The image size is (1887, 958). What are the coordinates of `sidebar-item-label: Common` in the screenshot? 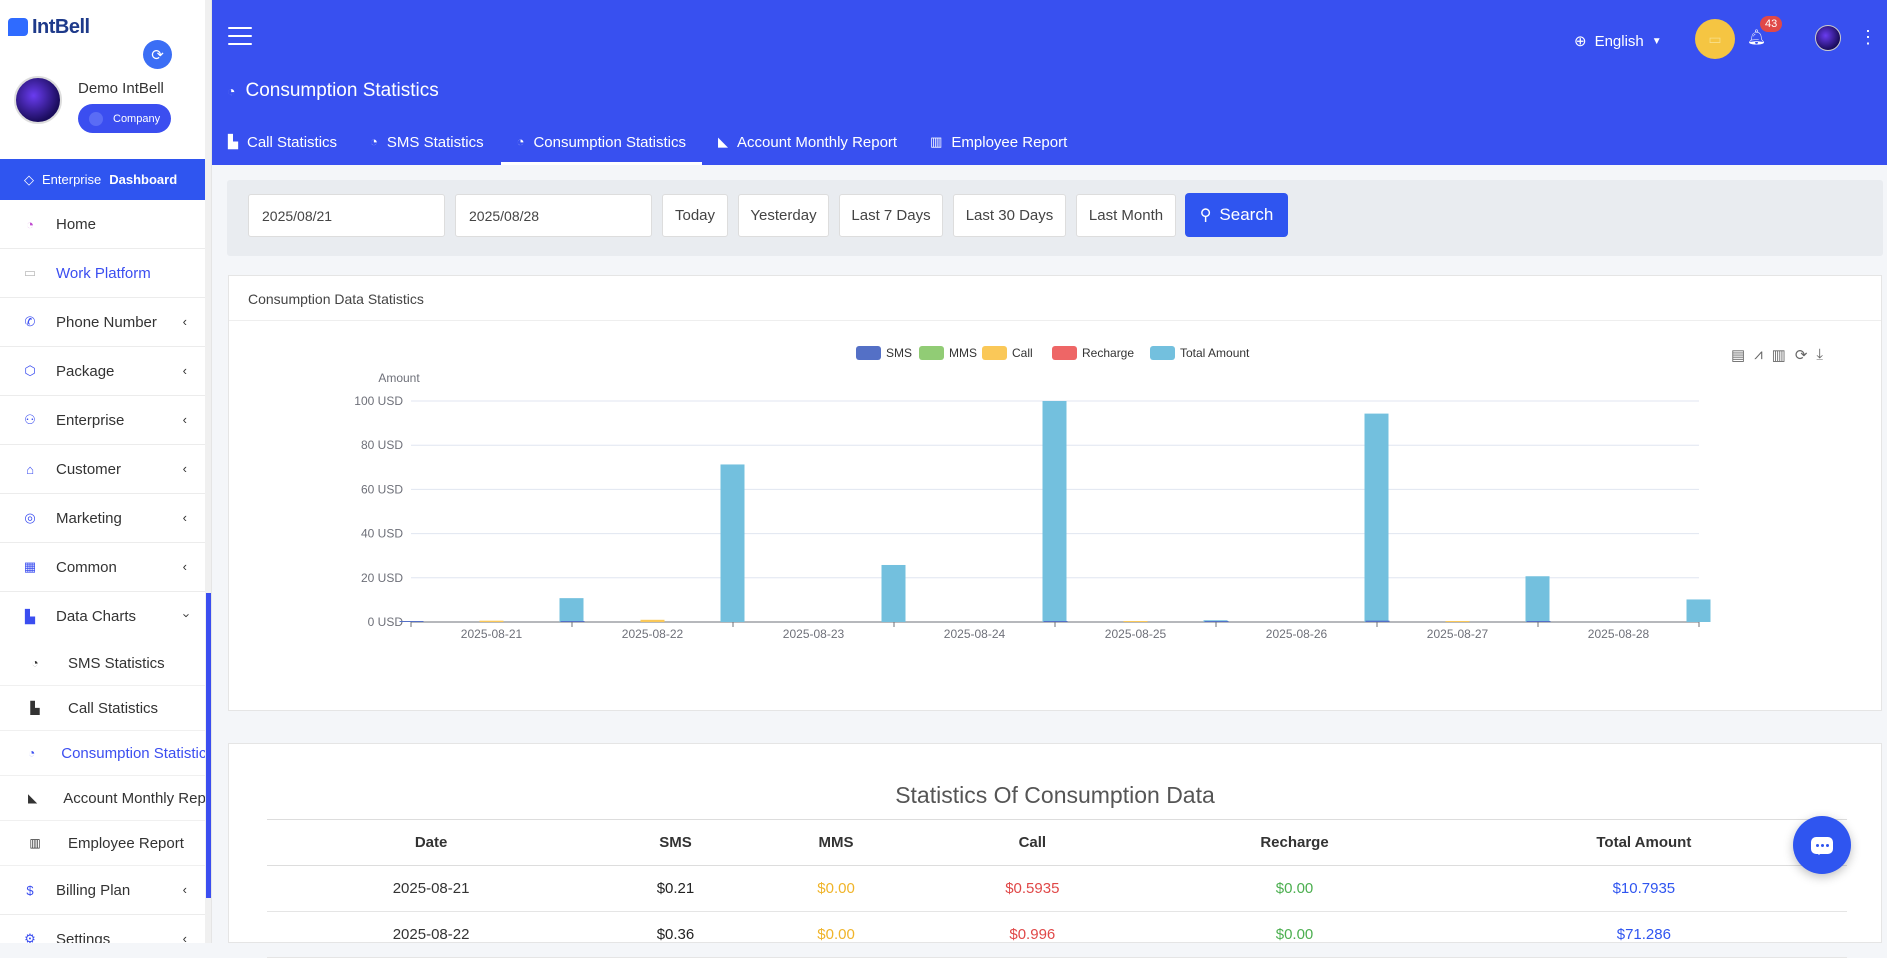 It's located at (86, 567).